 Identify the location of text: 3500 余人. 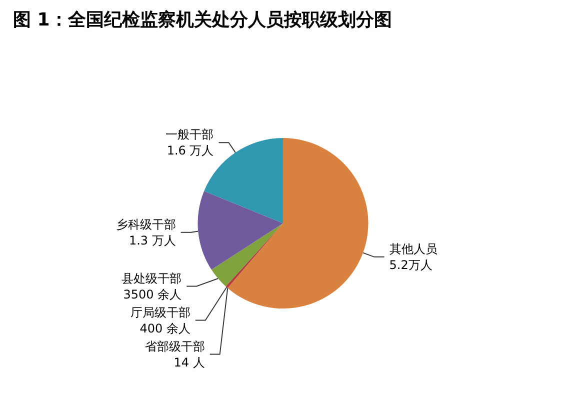
(152, 294).